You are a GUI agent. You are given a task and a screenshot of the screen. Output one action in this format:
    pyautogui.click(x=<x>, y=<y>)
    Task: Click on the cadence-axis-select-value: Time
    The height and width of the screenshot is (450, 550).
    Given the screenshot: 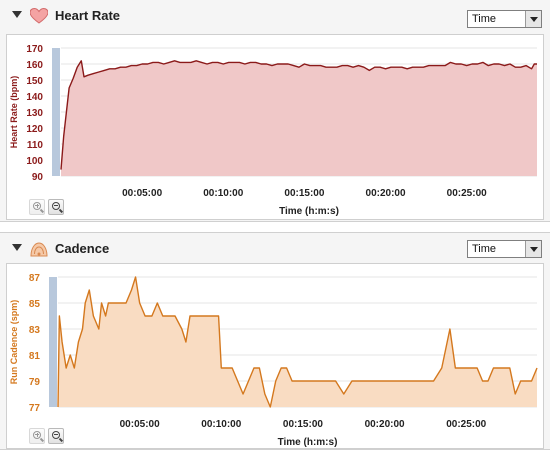 What is the action you would take?
    pyautogui.click(x=484, y=249)
    